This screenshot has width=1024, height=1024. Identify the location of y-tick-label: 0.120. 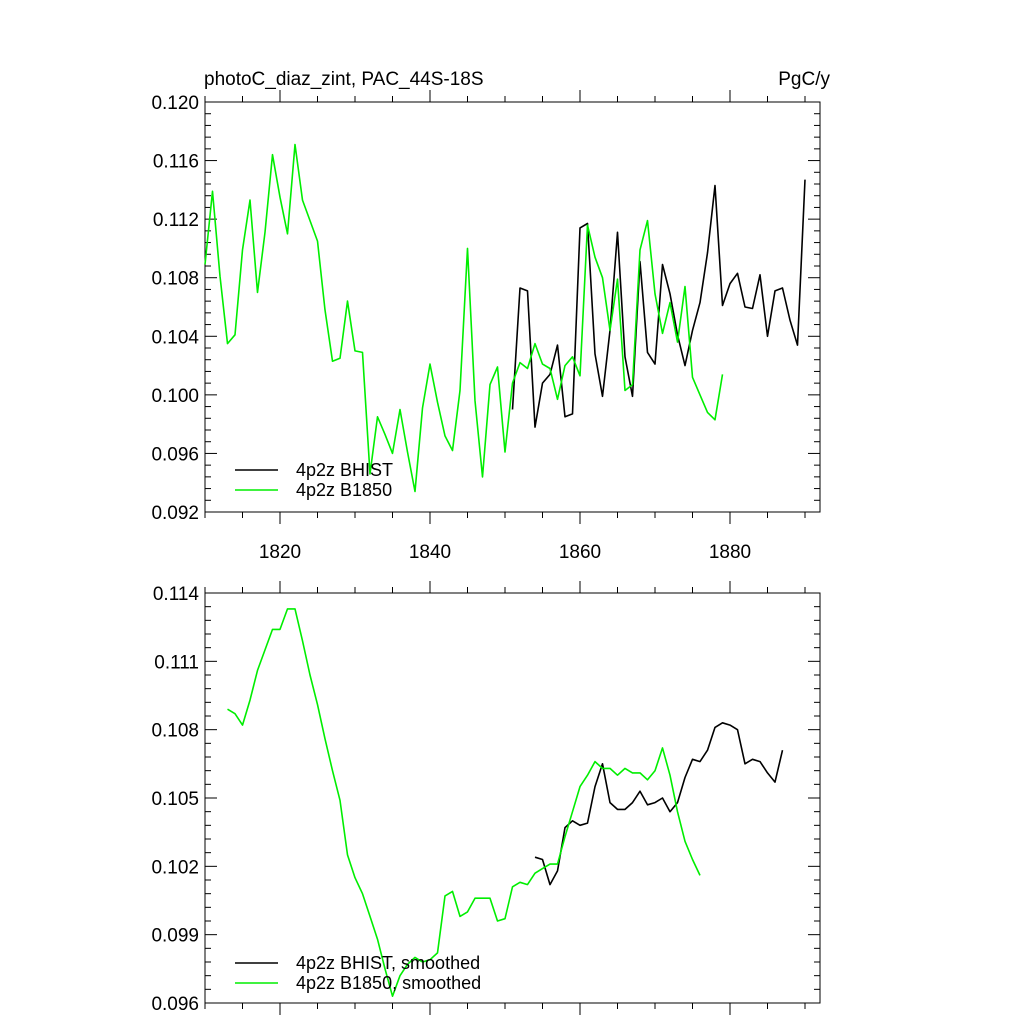
(175, 103).